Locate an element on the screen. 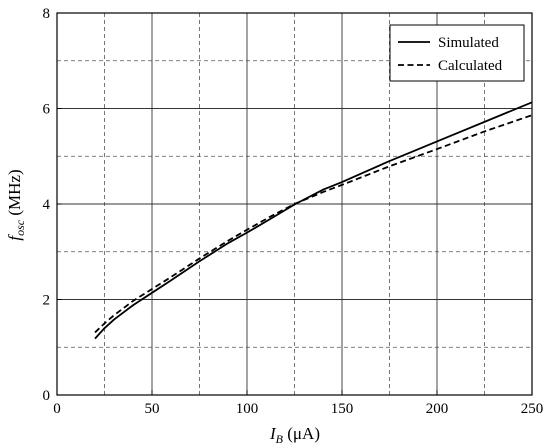  y-tick-label: 8 is located at coordinates (47, 14).